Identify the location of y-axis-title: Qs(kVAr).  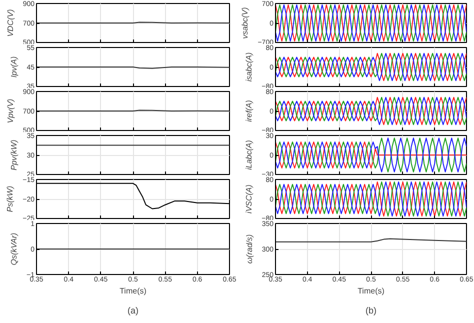
(14, 249).